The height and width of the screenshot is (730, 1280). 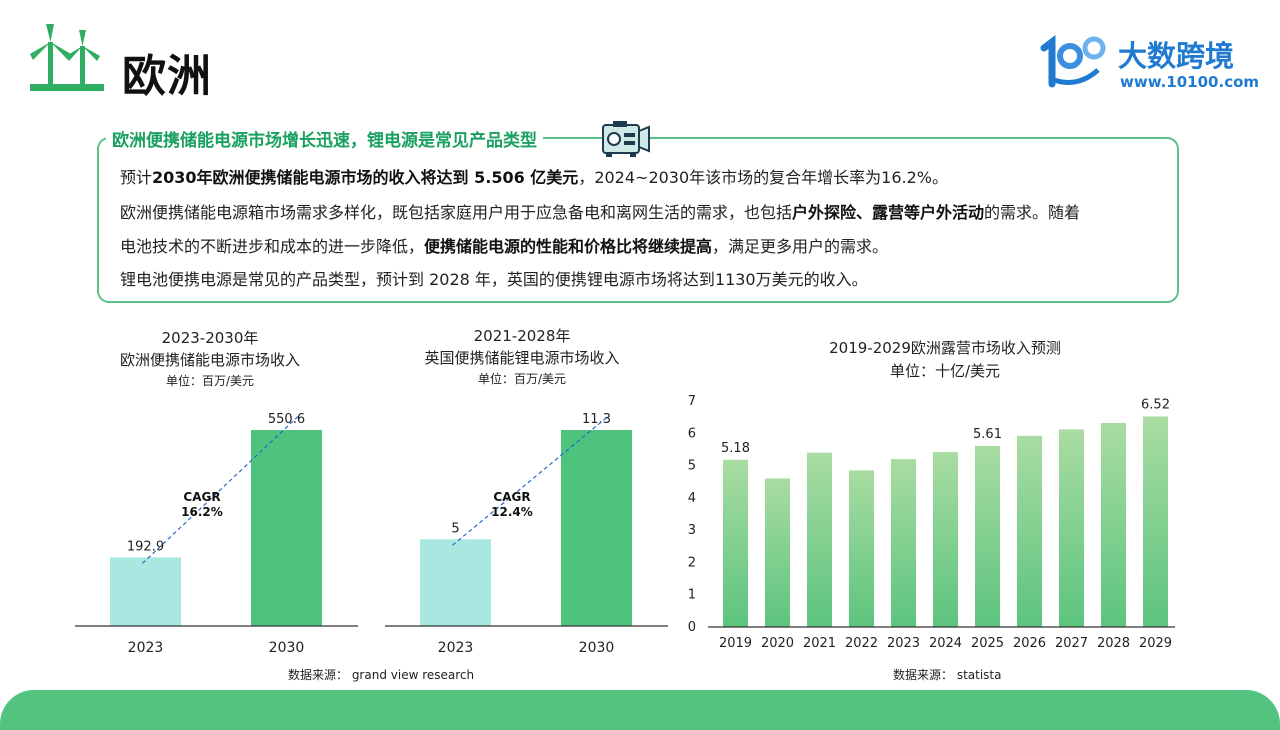 I want to click on chart3-y-tick-label: 2, so click(x=692, y=562).